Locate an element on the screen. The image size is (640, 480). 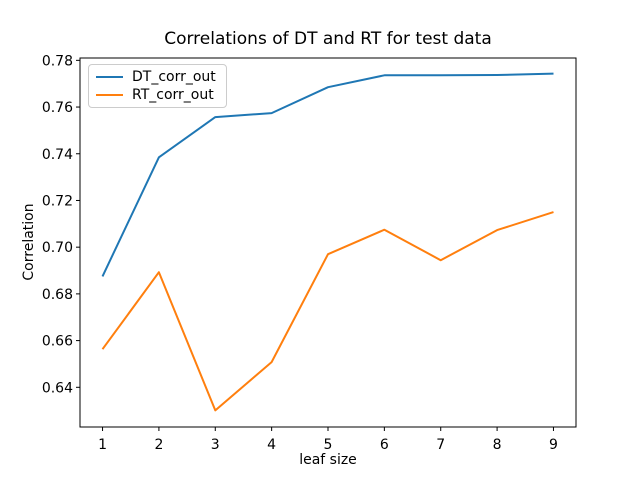
legend-entry-rt: RT_corr_out is located at coordinates (157, 95).